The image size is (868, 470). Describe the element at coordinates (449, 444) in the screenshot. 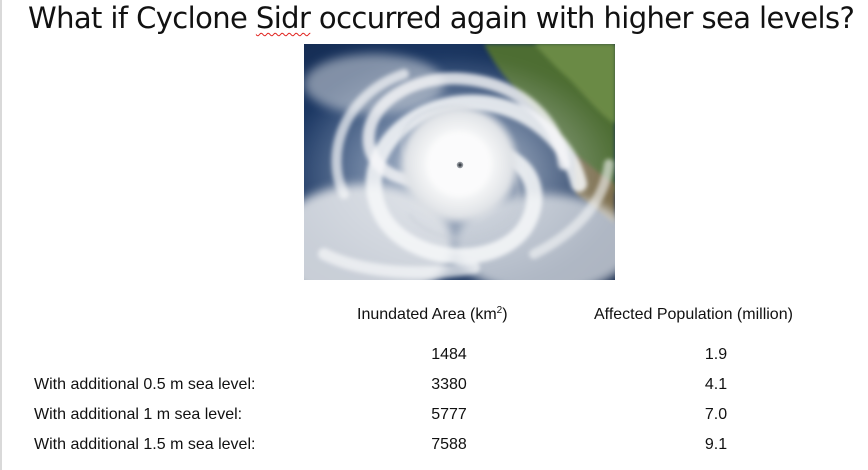

I see `area-value: 7588` at that location.